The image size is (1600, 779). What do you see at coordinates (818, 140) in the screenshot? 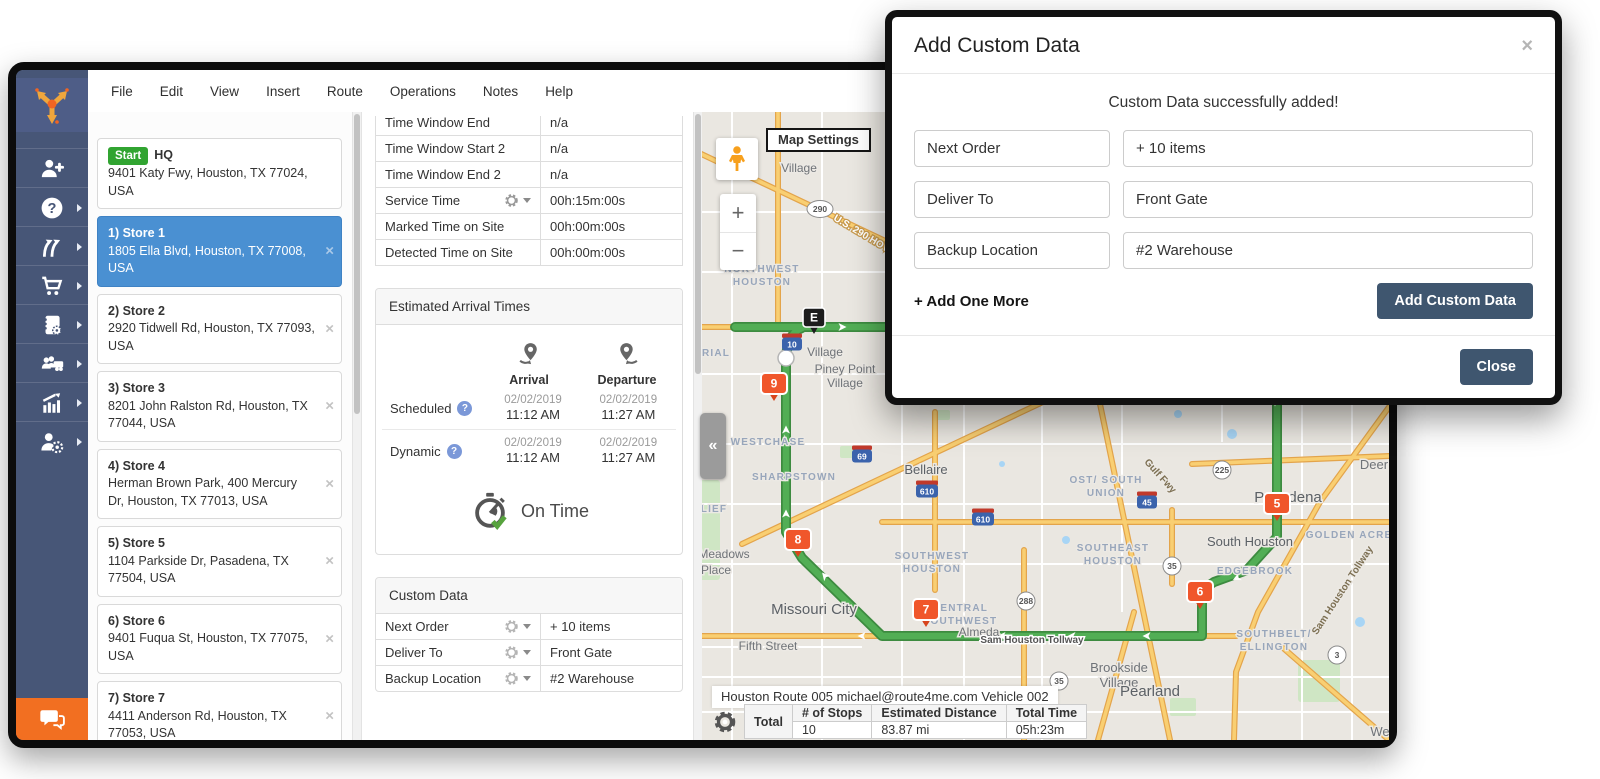
I see `map-settings-button: Map Settings` at bounding box center [818, 140].